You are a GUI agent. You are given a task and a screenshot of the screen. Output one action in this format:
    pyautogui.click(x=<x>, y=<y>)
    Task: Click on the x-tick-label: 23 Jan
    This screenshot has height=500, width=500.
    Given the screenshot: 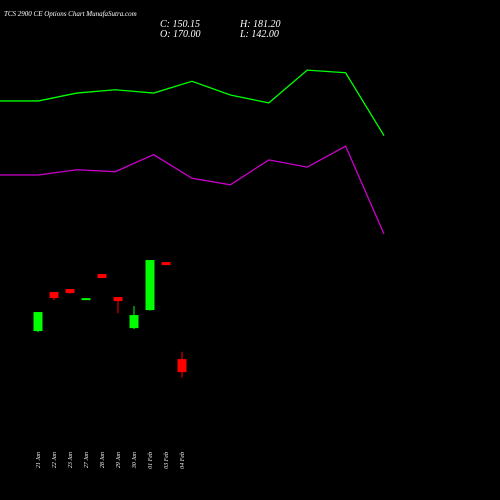 What is the action you would take?
    pyautogui.click(x=71, y=460)
    